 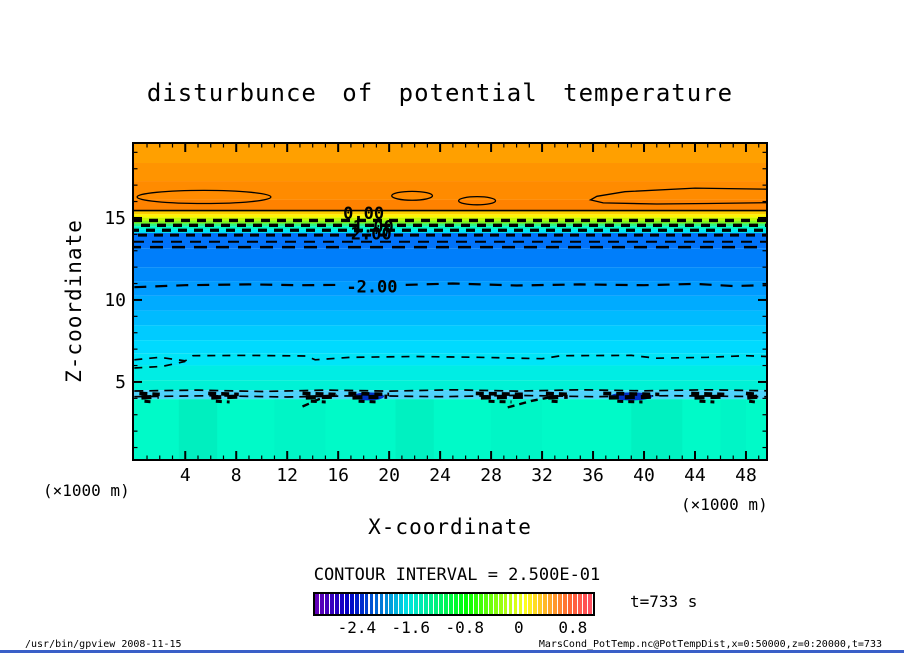 I want to click on x-tick-label: 24, so click(x=440, y=475).